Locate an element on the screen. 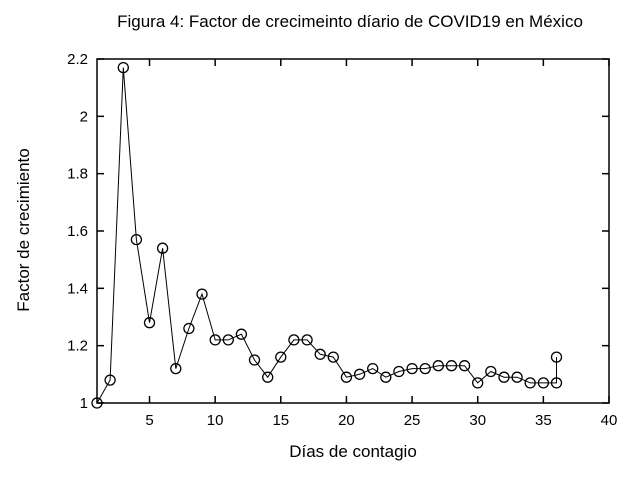 The image size is (640, 480). x-tick-label: 40 is located at coordinates (609, 420).